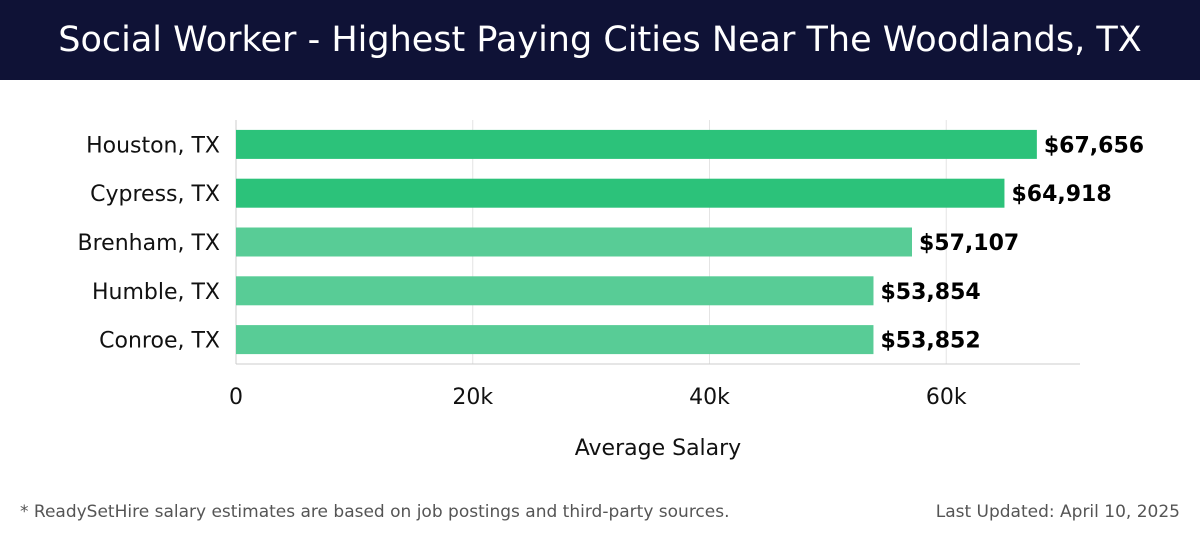 Image resolution: width=1200 pixels, height=540 pixels. What do you see at coordinates (153, 145) in the screenshot?
I see `category-label: Houston, TX` at bounding box center [153, 145].